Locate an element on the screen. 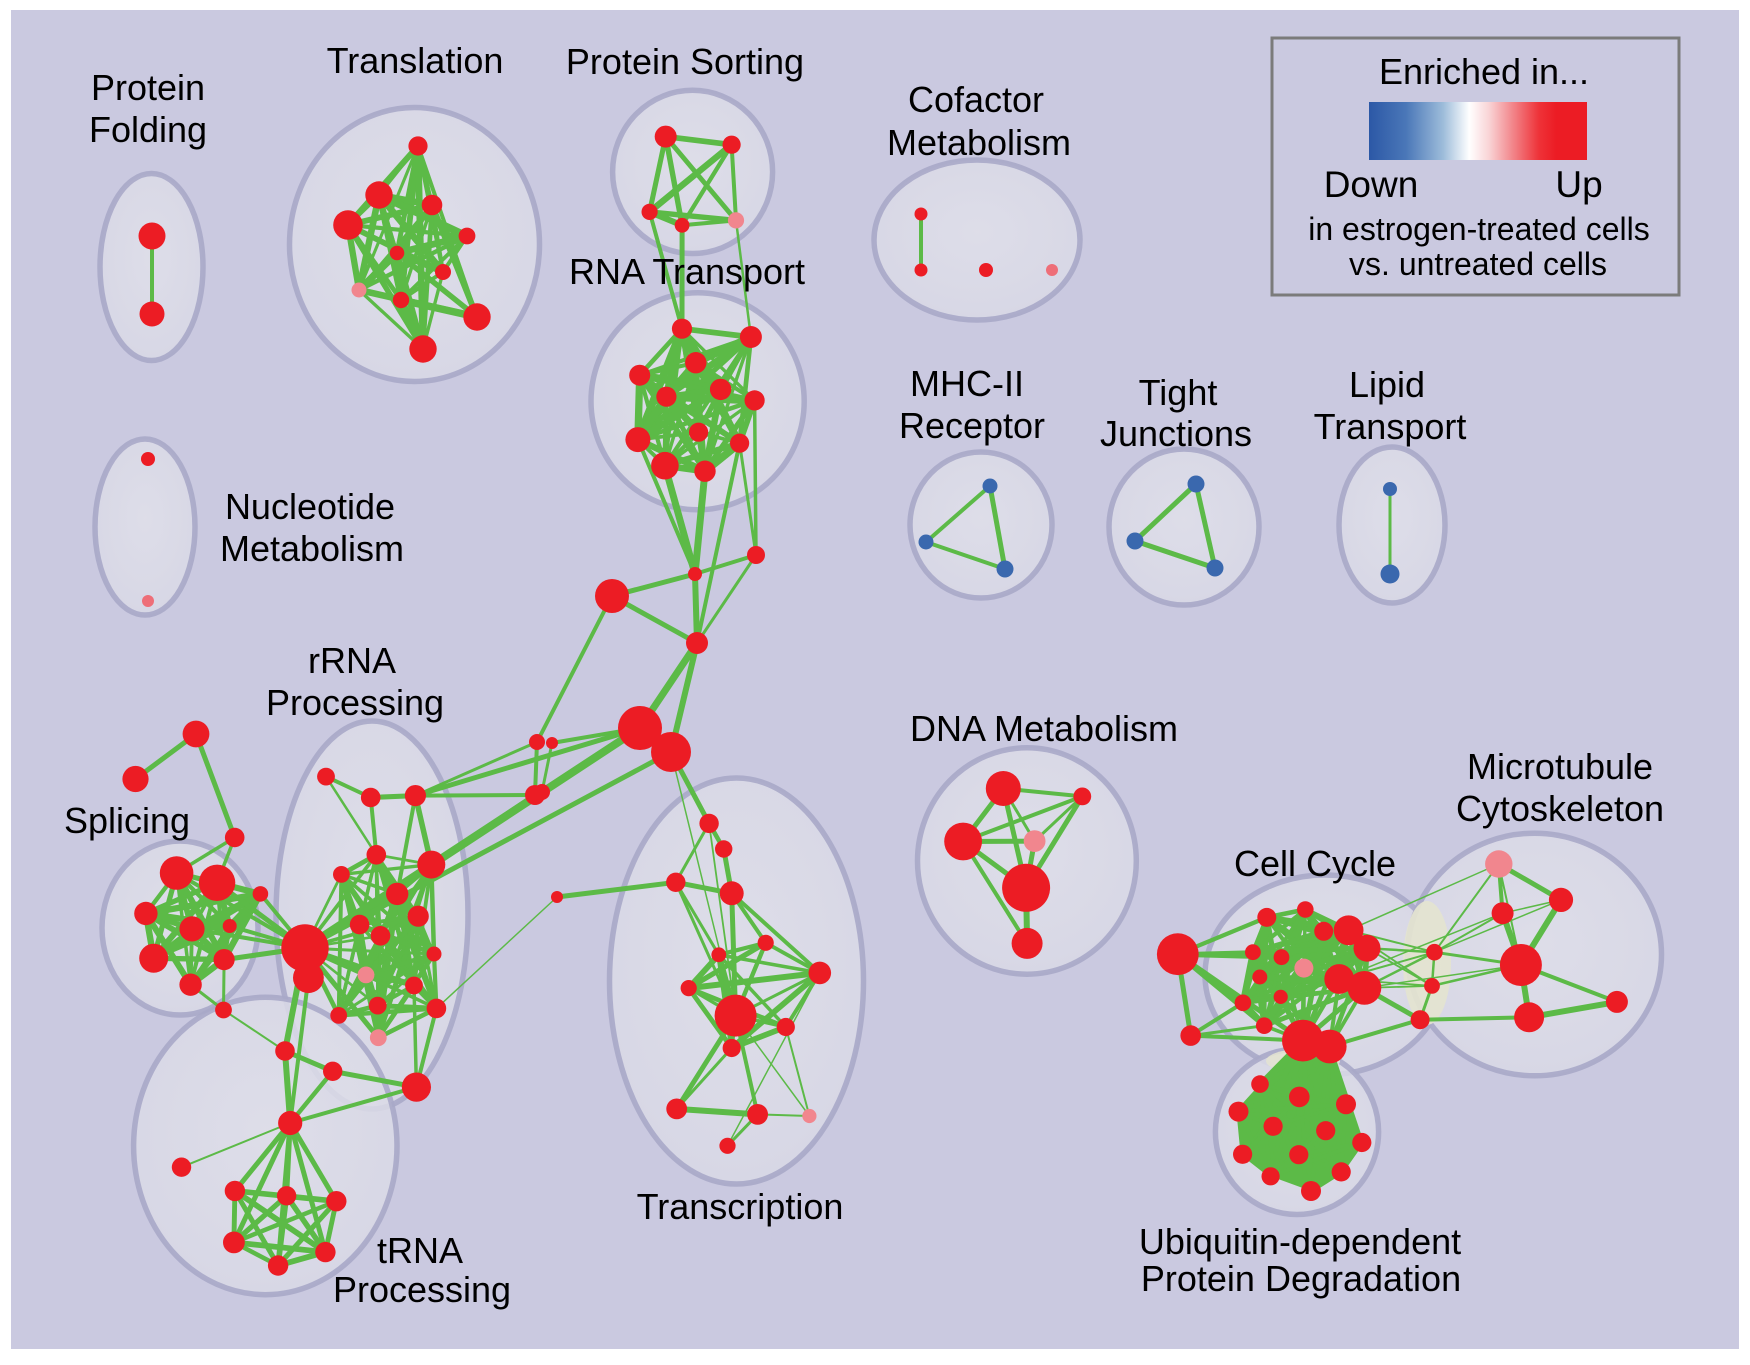 The width and height of the screenshot is (1750, 1365). svg-text: Lipid is located at coordinates (1387, 384).